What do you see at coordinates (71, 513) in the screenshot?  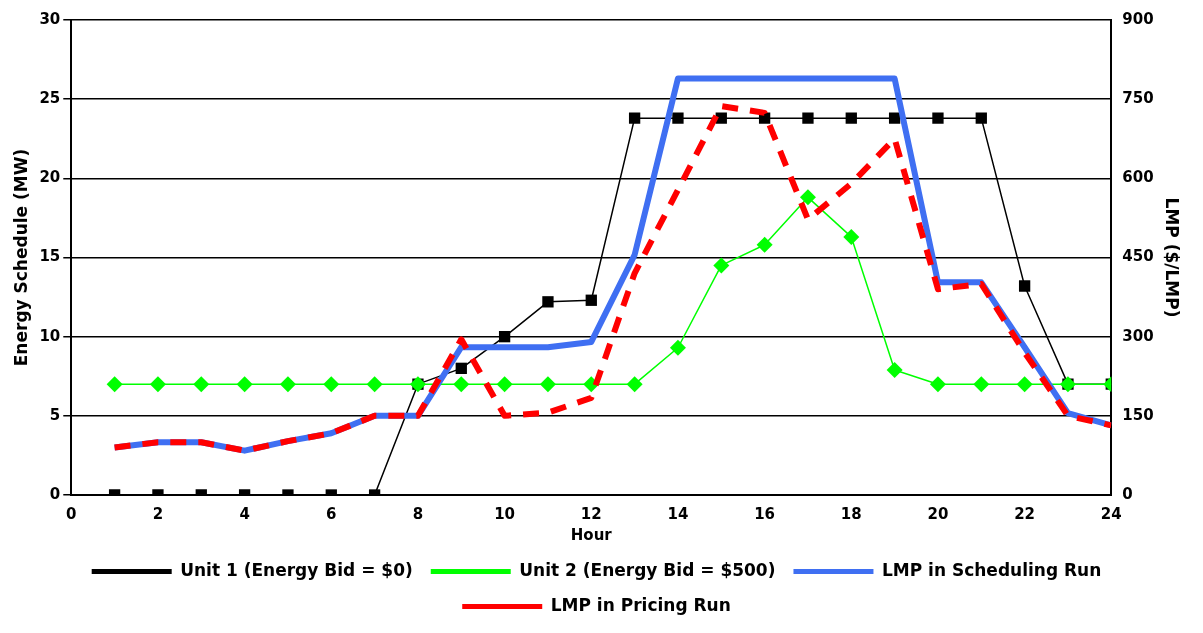 I see `x-tick-label: 0` at bounding box center [71, 513].